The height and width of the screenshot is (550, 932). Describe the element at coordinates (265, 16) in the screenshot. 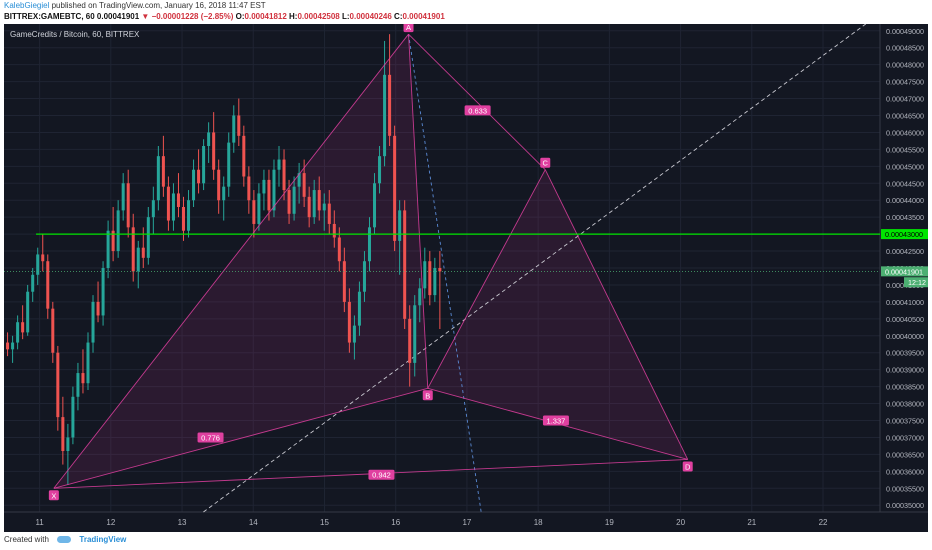

I see `open-value: 0.00041812` at that location.